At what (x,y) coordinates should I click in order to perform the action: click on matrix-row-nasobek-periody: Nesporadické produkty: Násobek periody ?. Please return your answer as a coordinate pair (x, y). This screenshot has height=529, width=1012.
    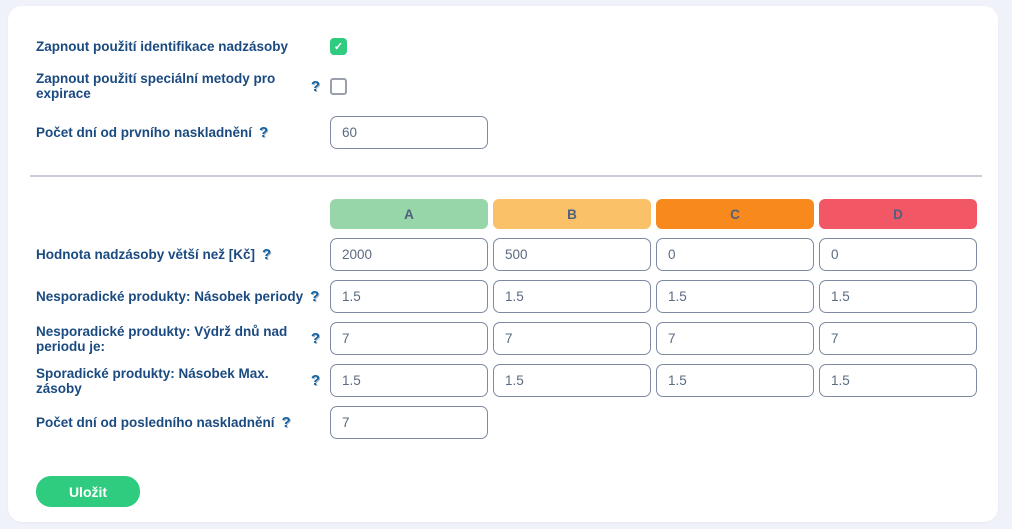
    Looking at the image, I should click on (517, 296).